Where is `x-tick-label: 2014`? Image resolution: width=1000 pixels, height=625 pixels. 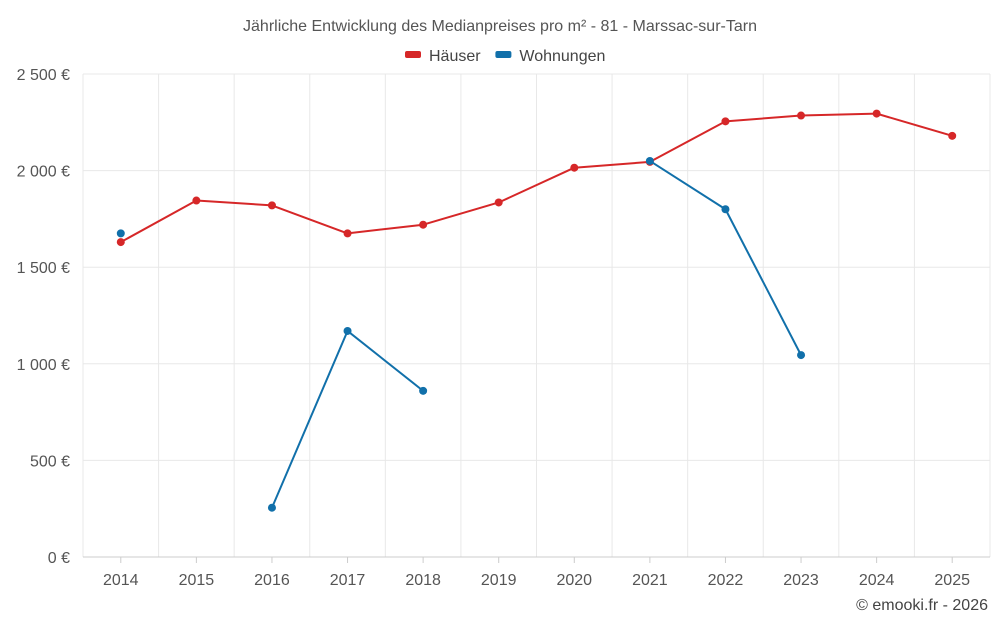 x-tick-label: 2014 is located at coordinates (121, 580).